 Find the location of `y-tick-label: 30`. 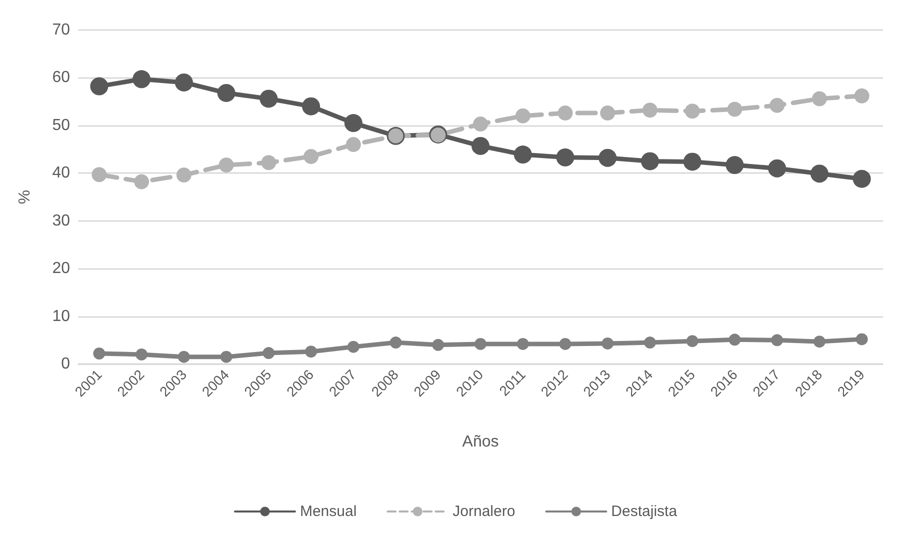

y-tick-label: 30 is located at coordinates (61, 221).